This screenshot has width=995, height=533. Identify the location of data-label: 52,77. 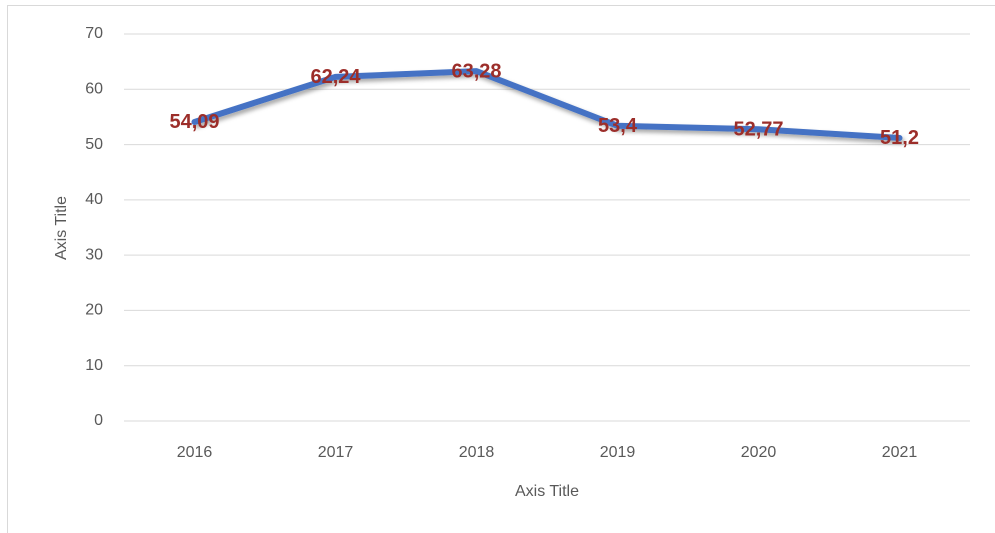
(758, 130).